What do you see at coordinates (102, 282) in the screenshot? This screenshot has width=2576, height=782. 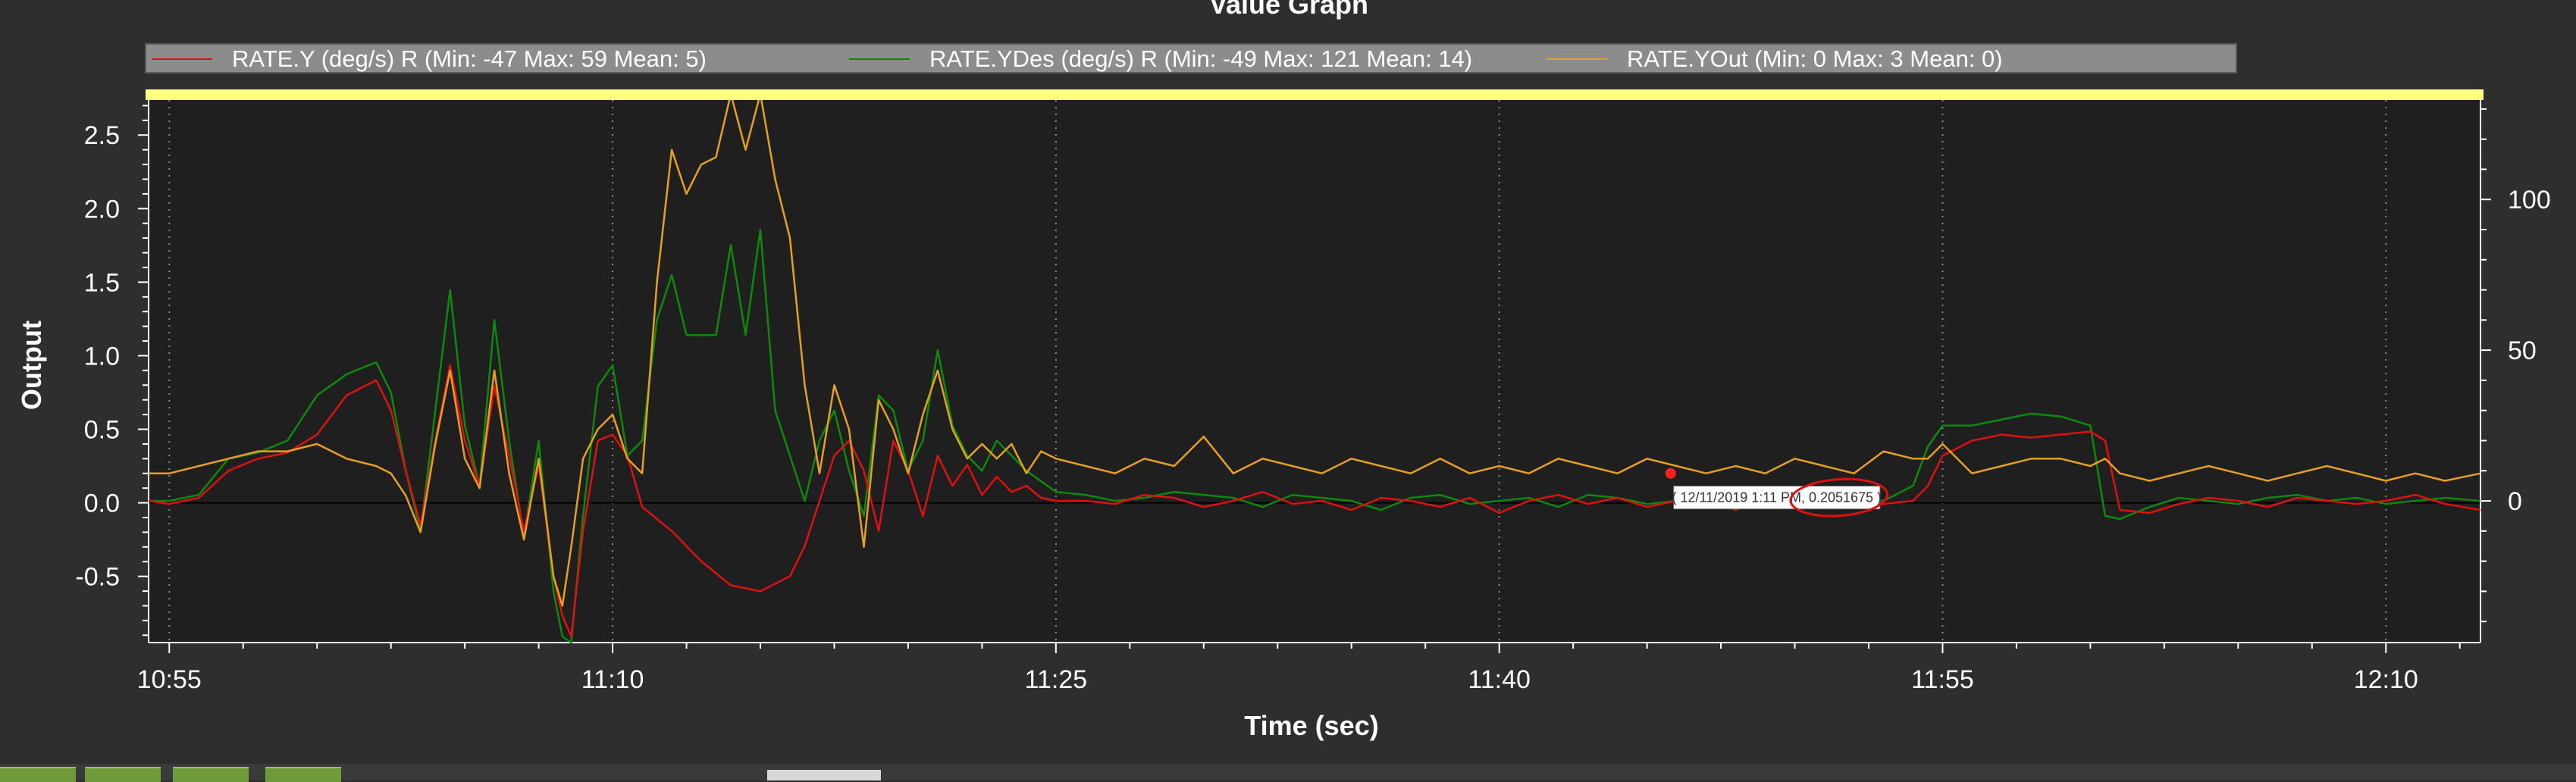 I see `left-tick-label: 1.5` at bounding box center [102, 282].